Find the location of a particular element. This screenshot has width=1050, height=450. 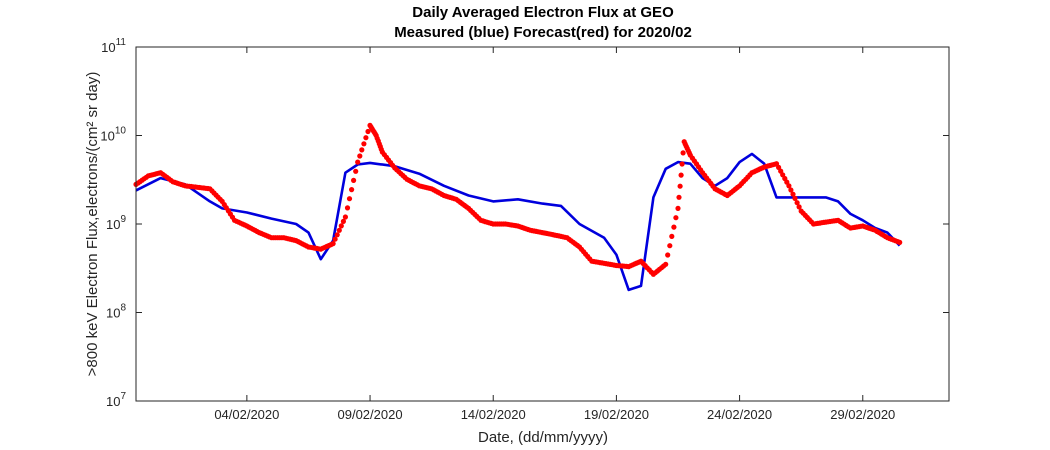

x-tick-label: 04/02/2020 is located at coordinates (246, 414).